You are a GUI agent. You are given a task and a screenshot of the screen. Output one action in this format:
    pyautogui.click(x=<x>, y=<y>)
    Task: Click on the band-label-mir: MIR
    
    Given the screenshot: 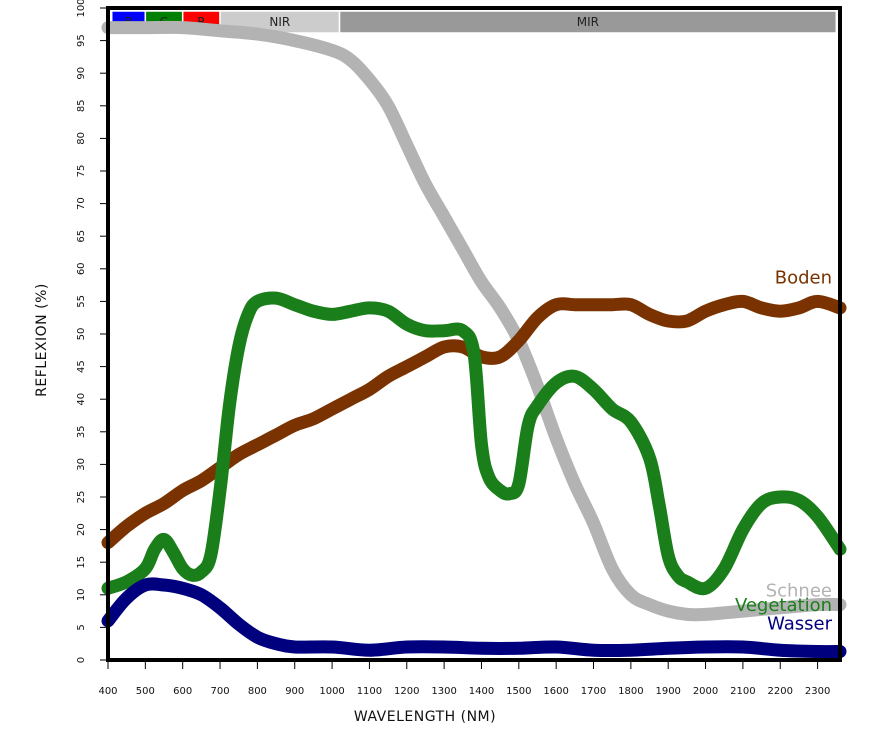 What is the action you would take?
    pyautogui.click(x=588, y=22)
    